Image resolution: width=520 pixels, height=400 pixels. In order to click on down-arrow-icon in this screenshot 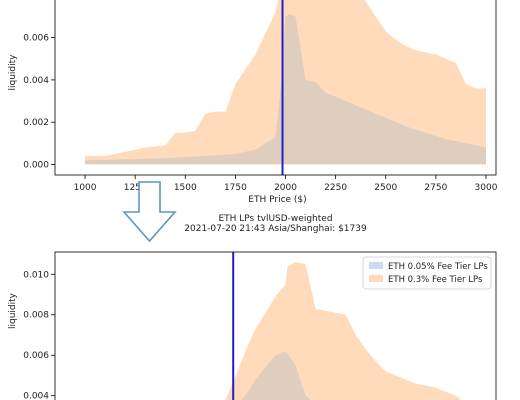, I will do `click(149, 212)`.